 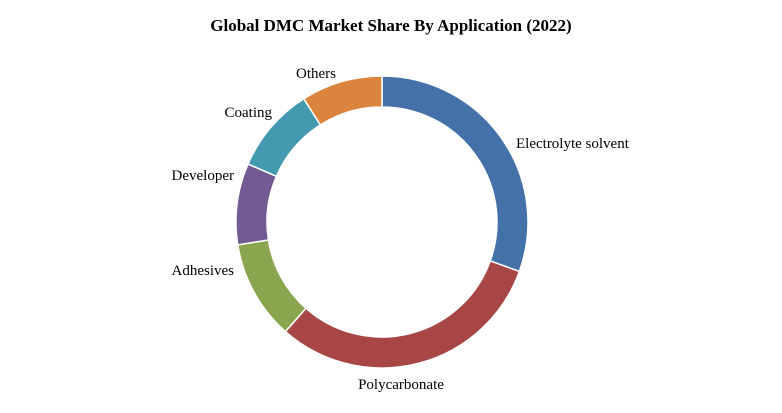 I want to click on slice-polycarbonate, so click(x=402, y=314).